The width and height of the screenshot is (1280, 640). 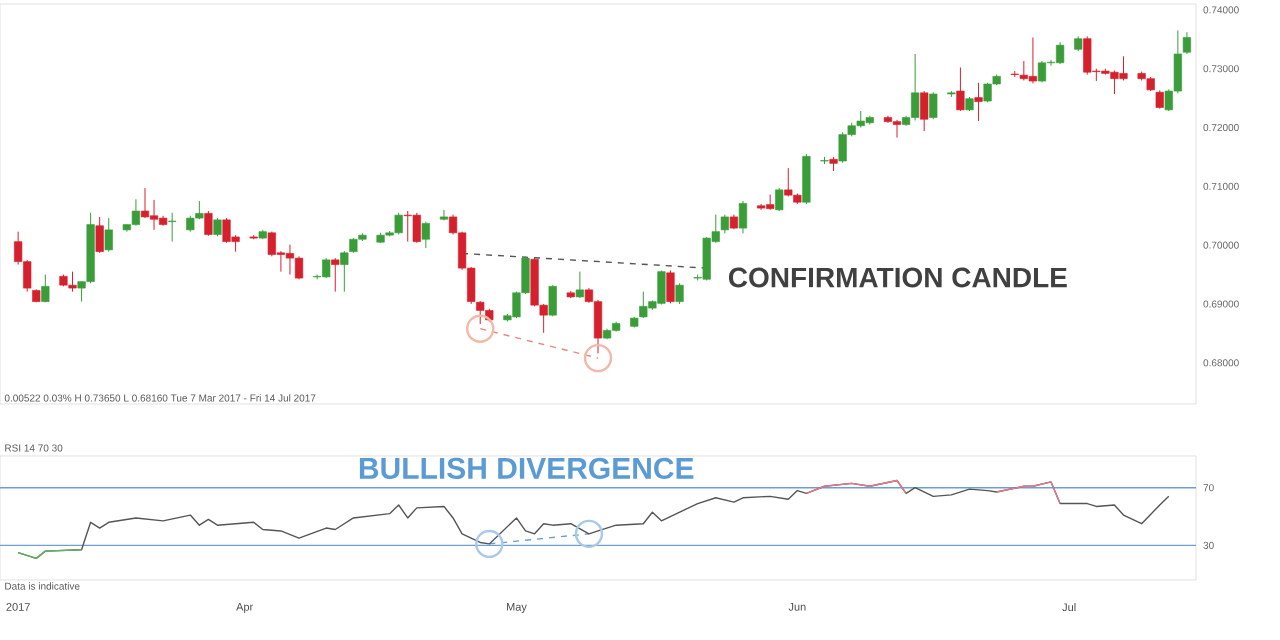 I want to click on annotation: CONFIRMATION CANDLE, so click(x=897, y=277).